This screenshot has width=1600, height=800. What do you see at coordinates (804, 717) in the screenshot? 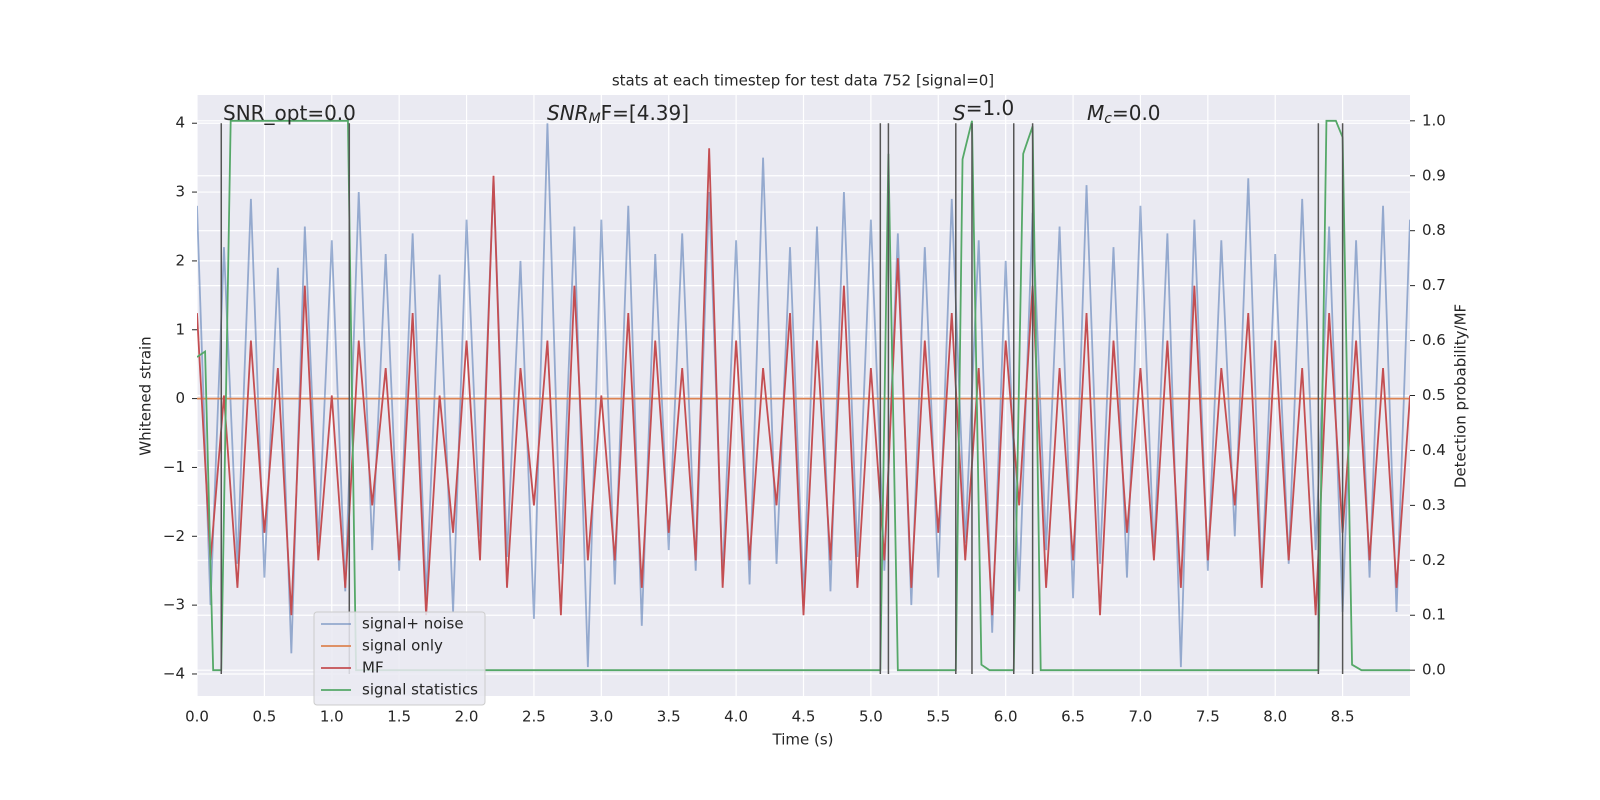
I see `x-tick-label: 4.5` at bounding box center [804, 717].